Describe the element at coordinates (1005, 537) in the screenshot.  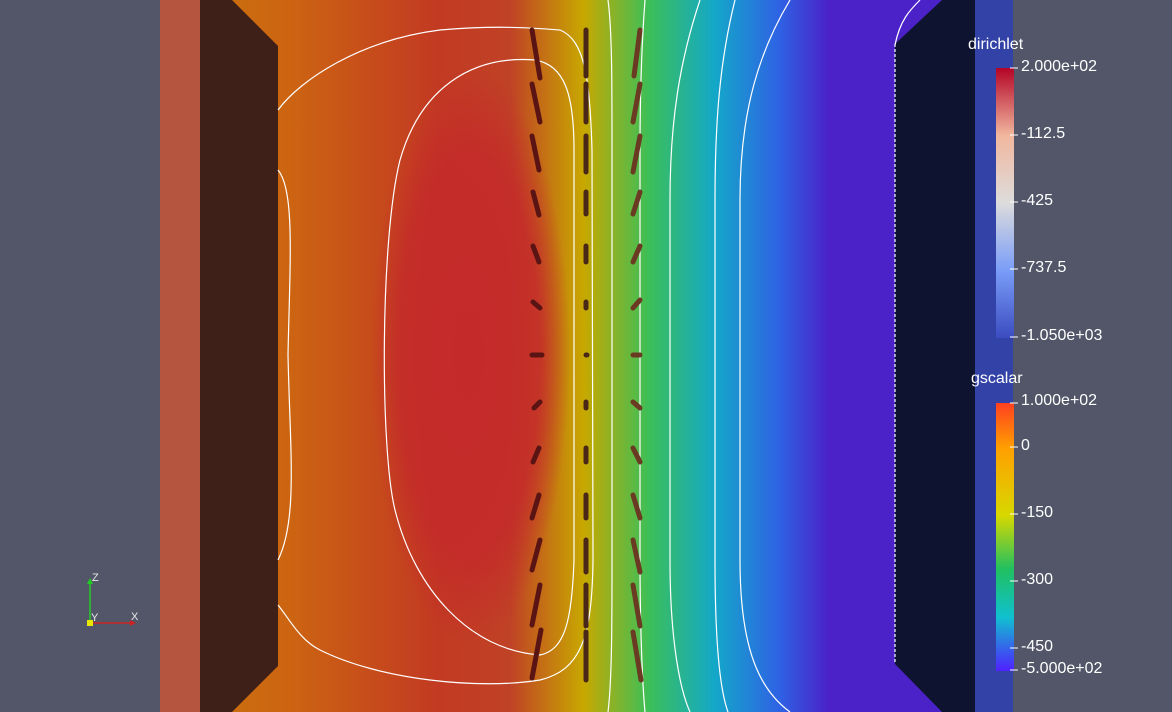
I see `gscalar-colorbar` at that location.